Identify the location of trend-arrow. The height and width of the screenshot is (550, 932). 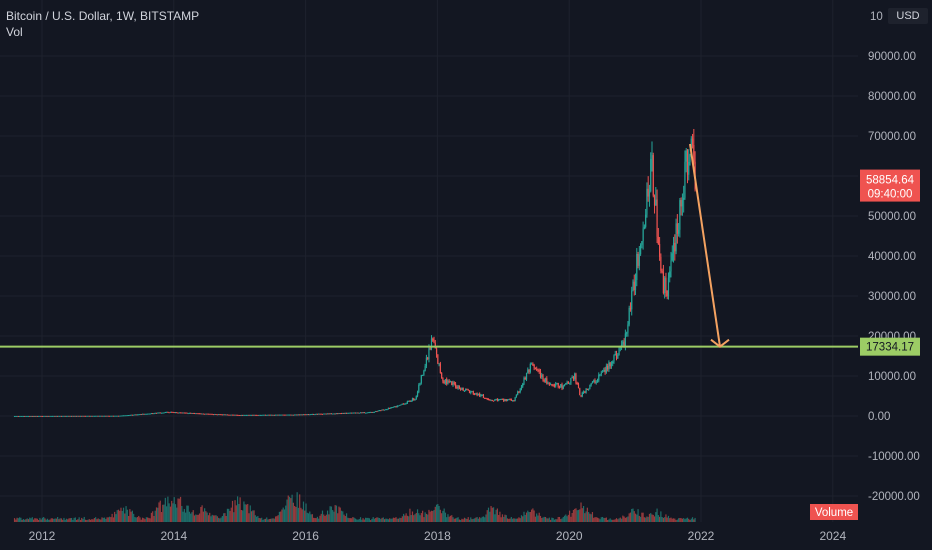
(709, 245).